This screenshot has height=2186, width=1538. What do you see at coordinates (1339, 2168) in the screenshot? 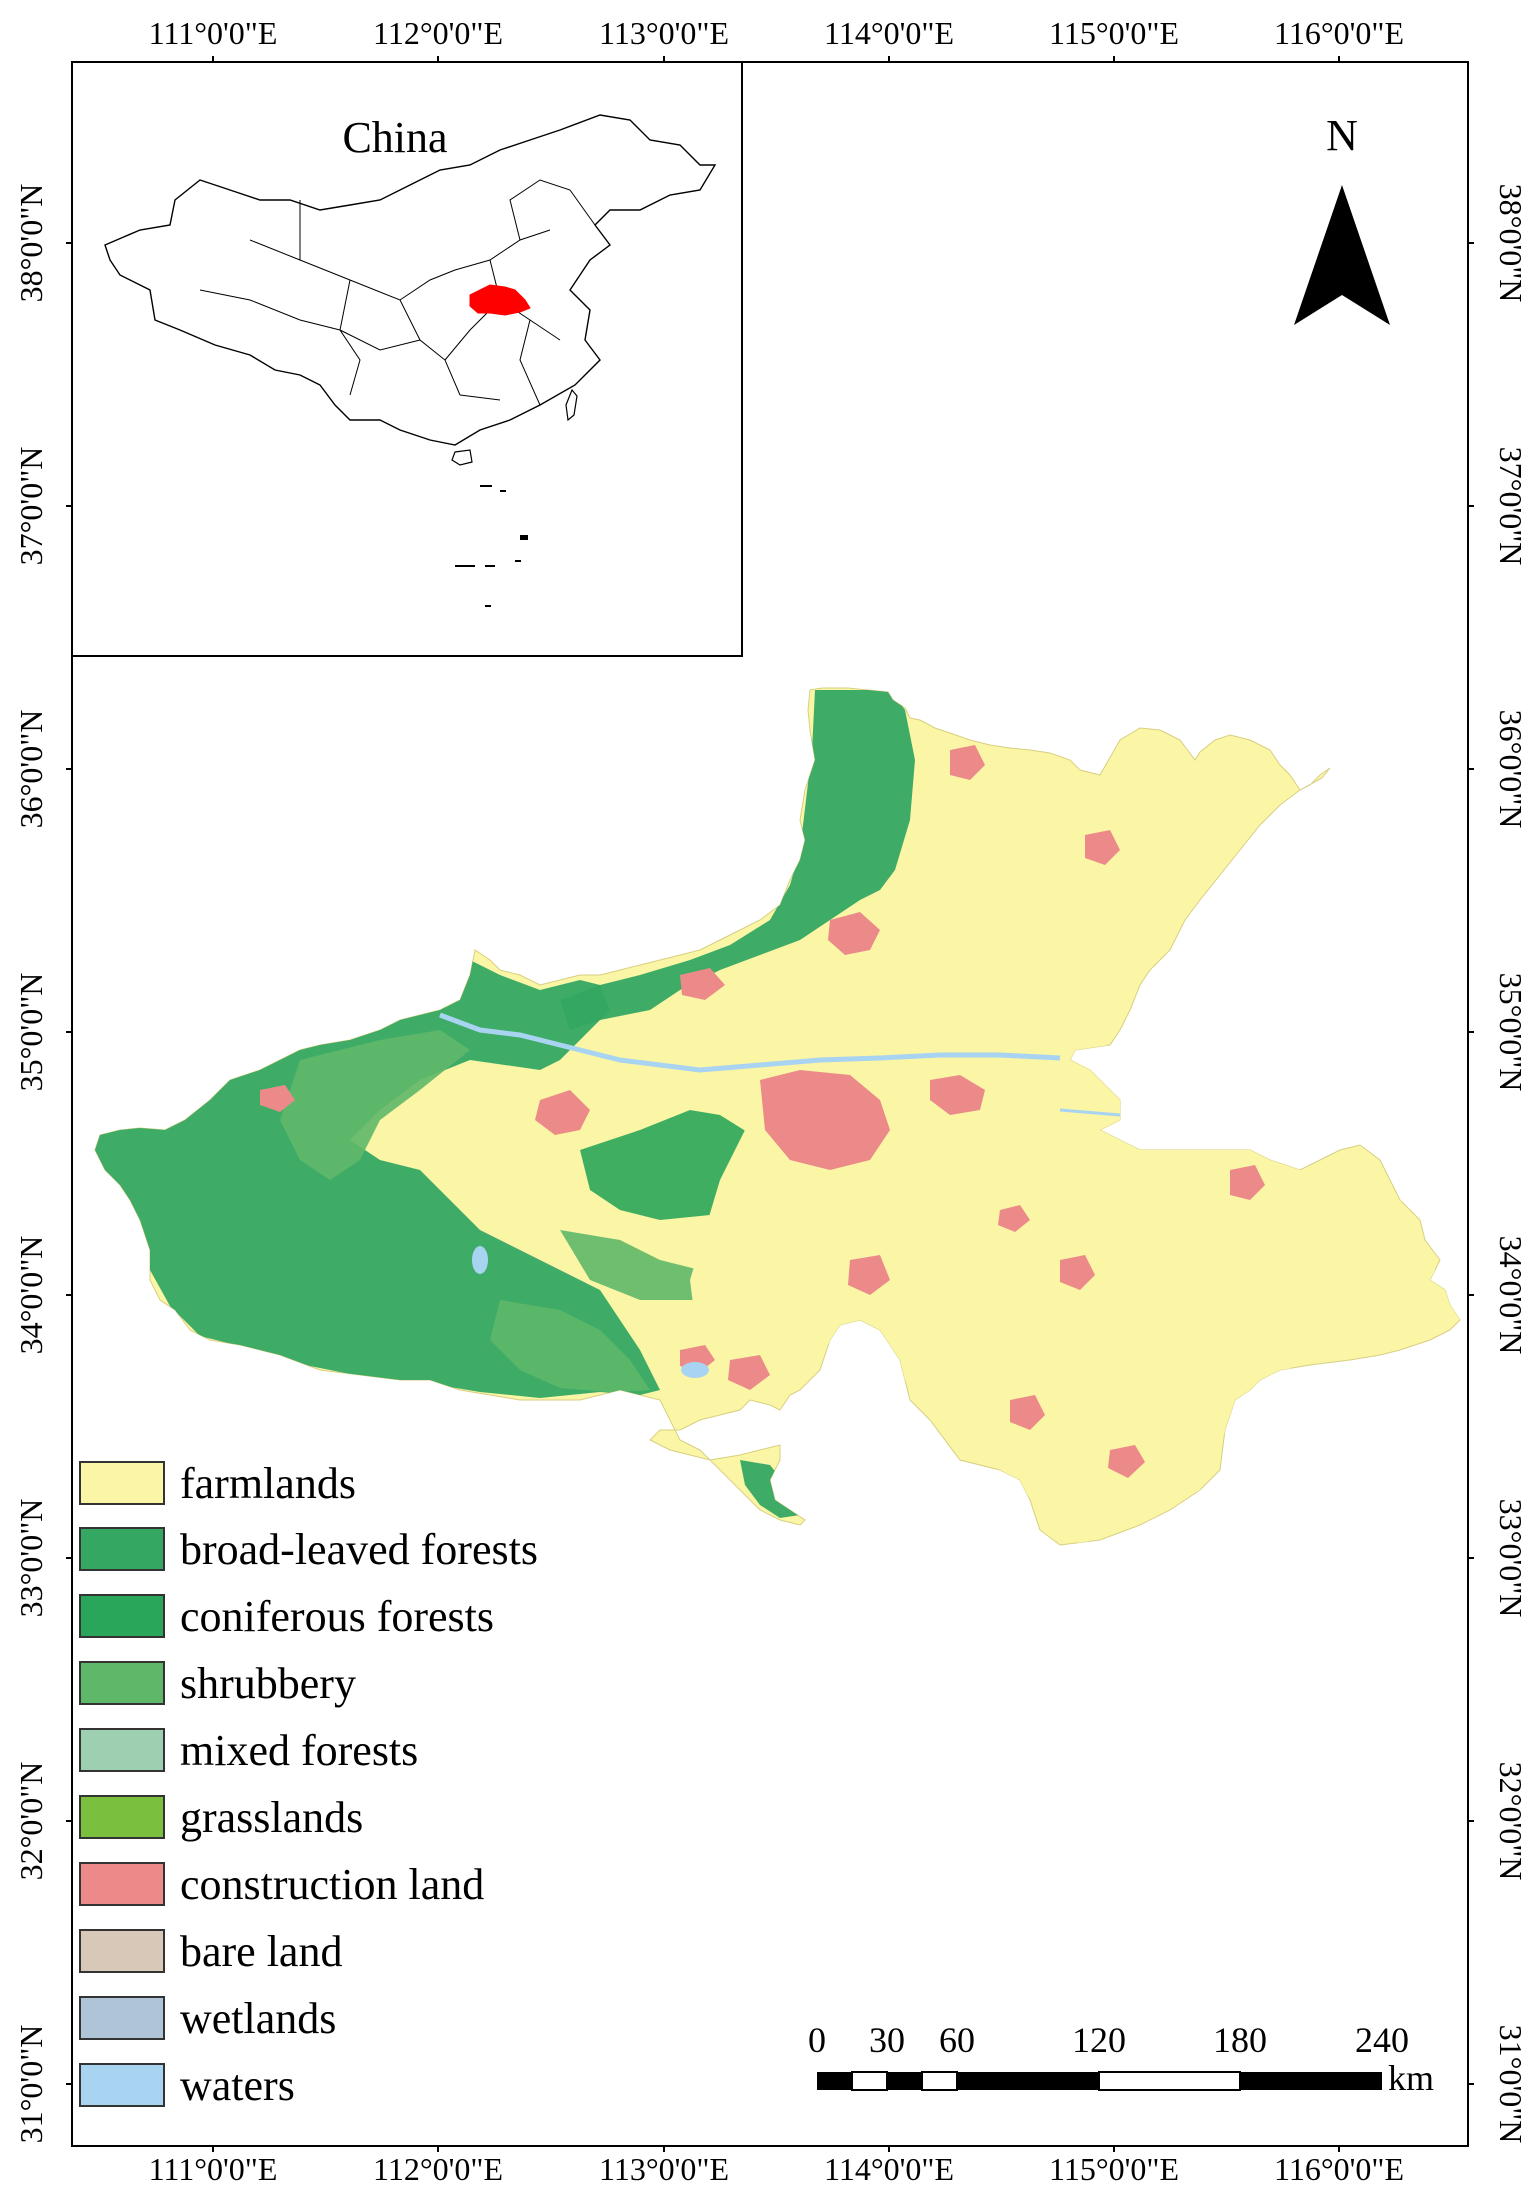
I see `lon-tick-label-bottom: 116°0'0"E` at bounding box center [1339, 2168].